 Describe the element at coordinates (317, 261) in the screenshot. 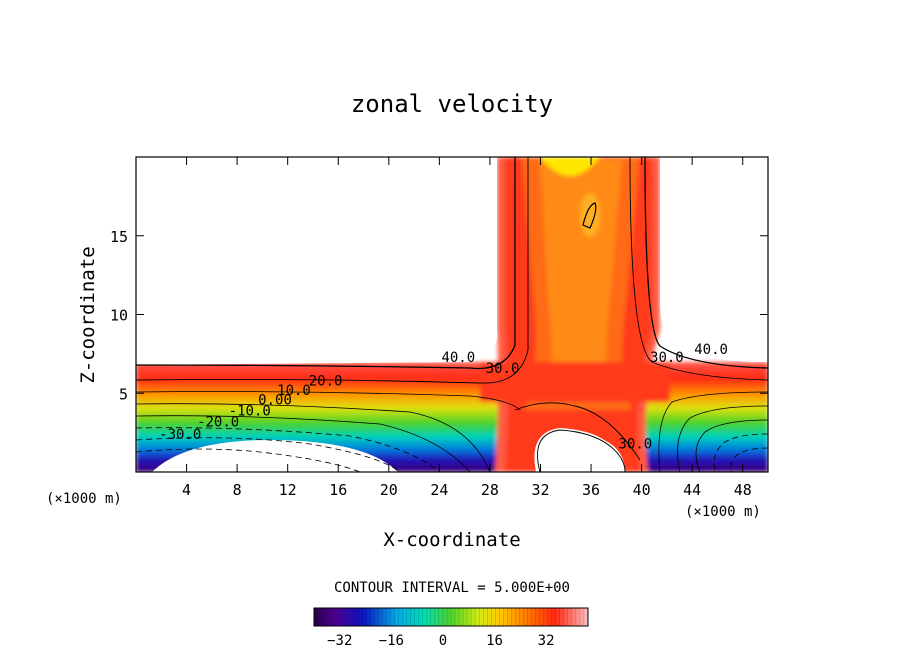

I see `white-region-left` at that location.